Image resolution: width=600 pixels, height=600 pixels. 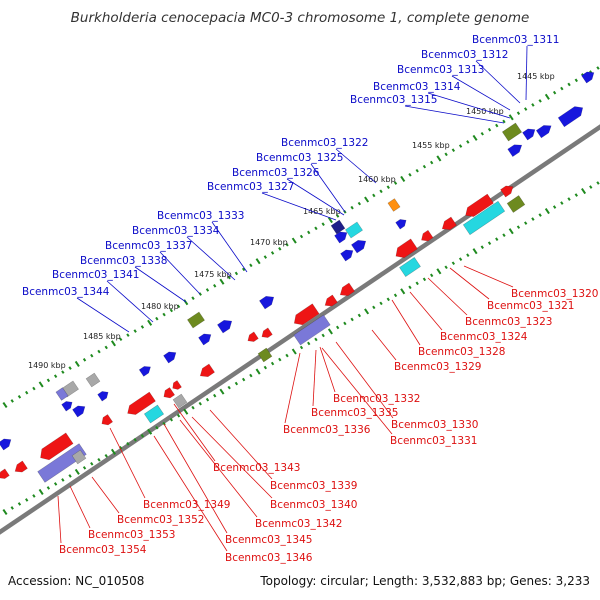 I want to click on minus-gene-label: Bcenmc03_1324, so click(x=484, y=337).